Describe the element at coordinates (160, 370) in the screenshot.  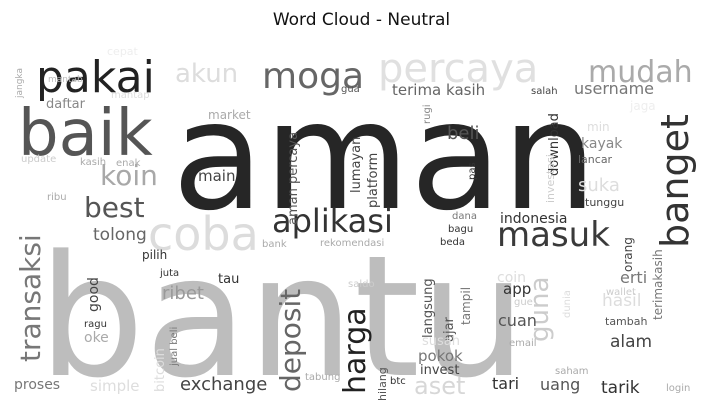
I see `word-bitcoin: bitcoin` at that location.